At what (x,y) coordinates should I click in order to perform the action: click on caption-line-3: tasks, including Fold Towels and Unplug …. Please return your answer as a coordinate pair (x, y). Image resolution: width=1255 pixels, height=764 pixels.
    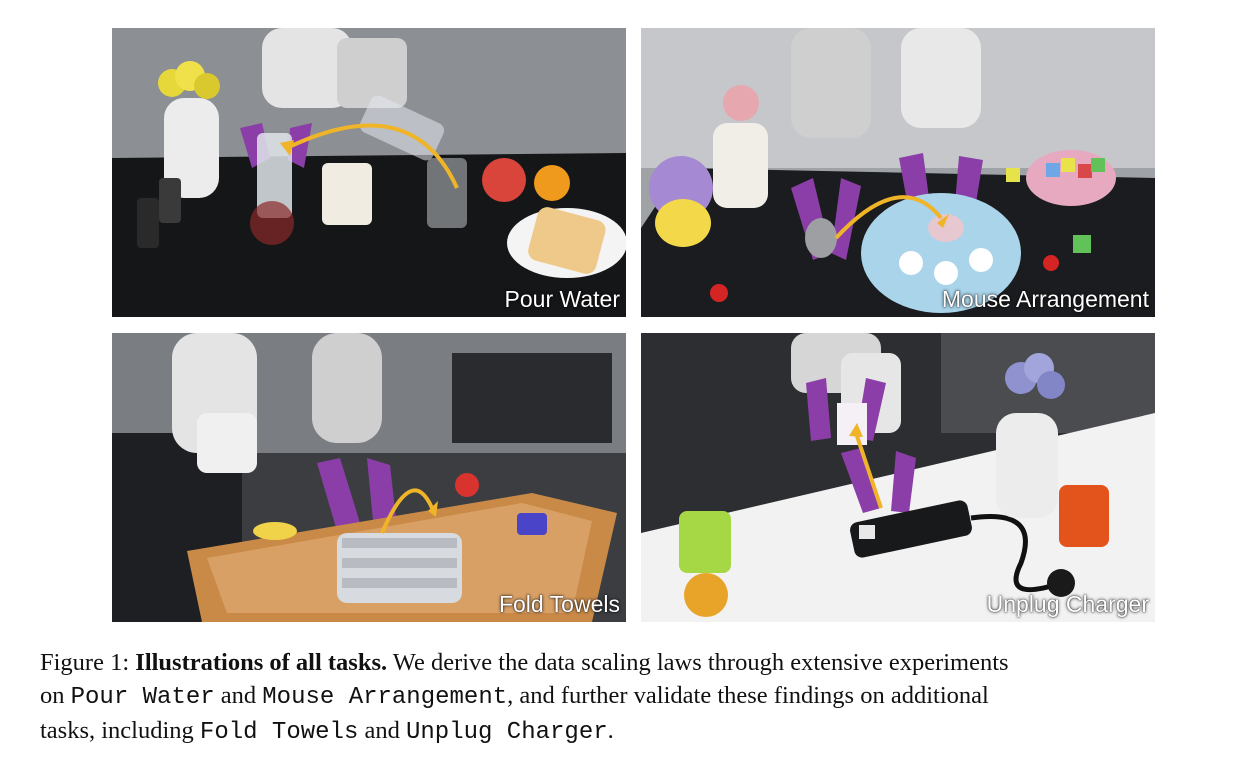
    Looking at the image, I should click on (635, 731).